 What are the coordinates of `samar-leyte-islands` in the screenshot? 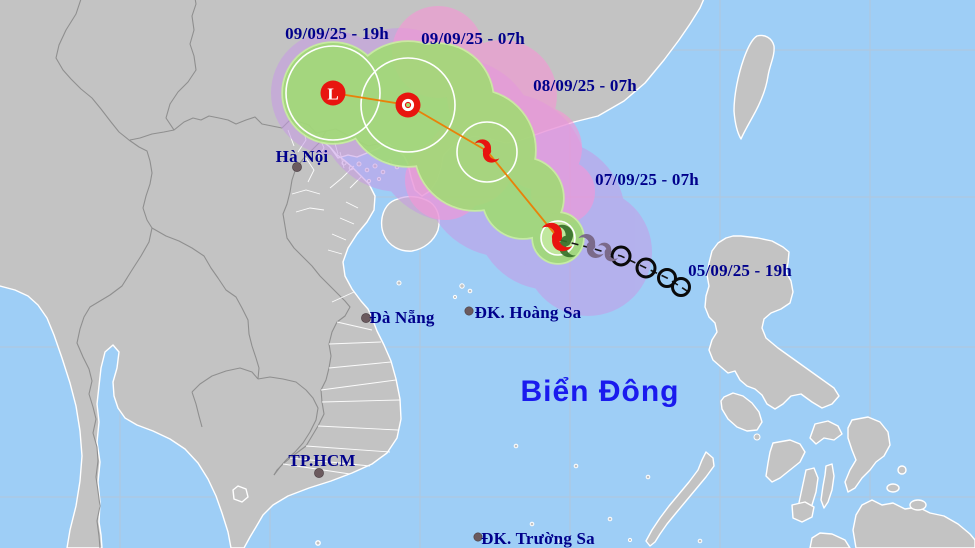 It's located at (867, 454).